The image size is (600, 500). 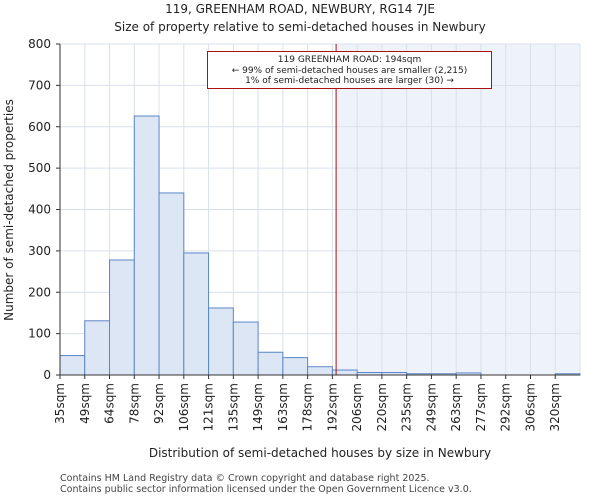 I want to click on x-tick-label: 320sqm, so click(x=555, y=407).